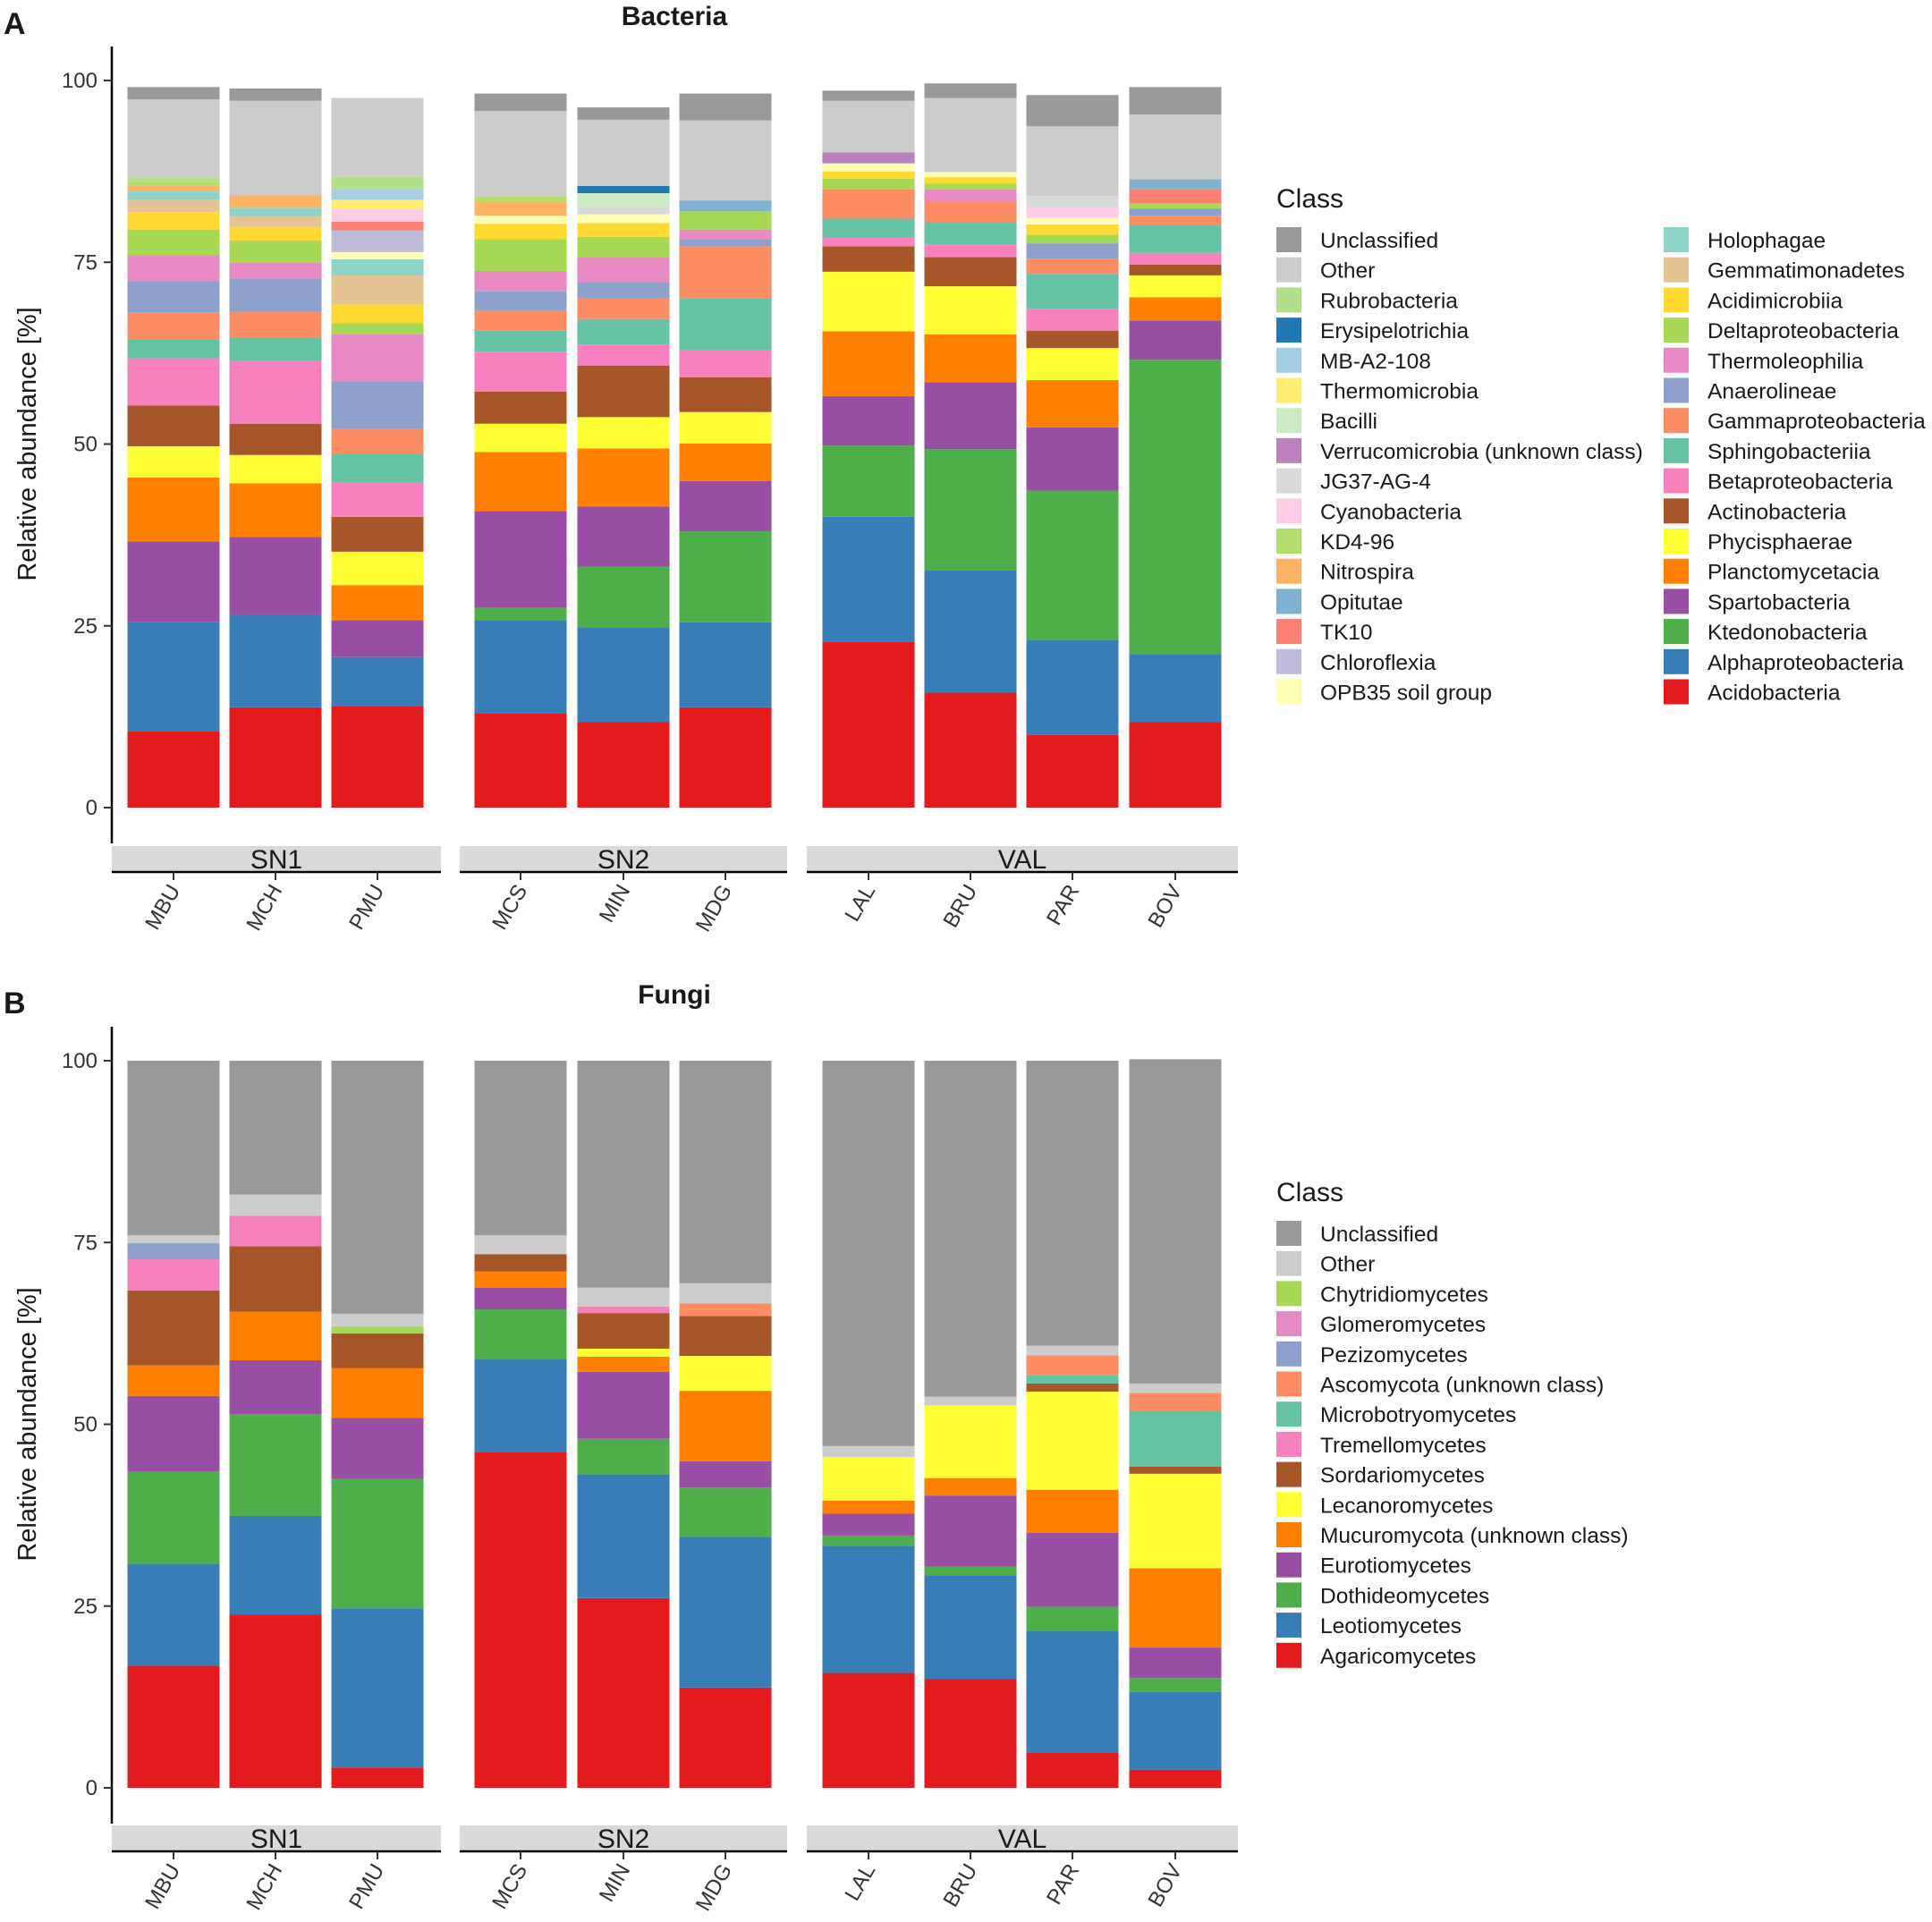 Image resolution: width=1932 pixels, height=1922 pixels. Describe the element at coordinates (1779, 542) in the screenshot. I see `legend-label: Phycisphaerae` at that location.